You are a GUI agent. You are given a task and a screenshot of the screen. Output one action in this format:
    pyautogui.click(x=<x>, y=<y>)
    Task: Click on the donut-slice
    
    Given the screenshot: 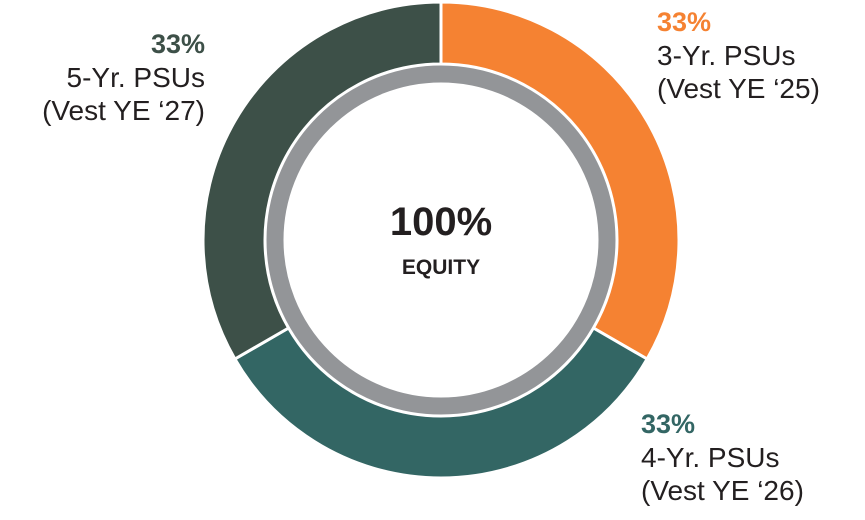 What is the action you would take?
    pyautogui.click(x=441, y=402)
    